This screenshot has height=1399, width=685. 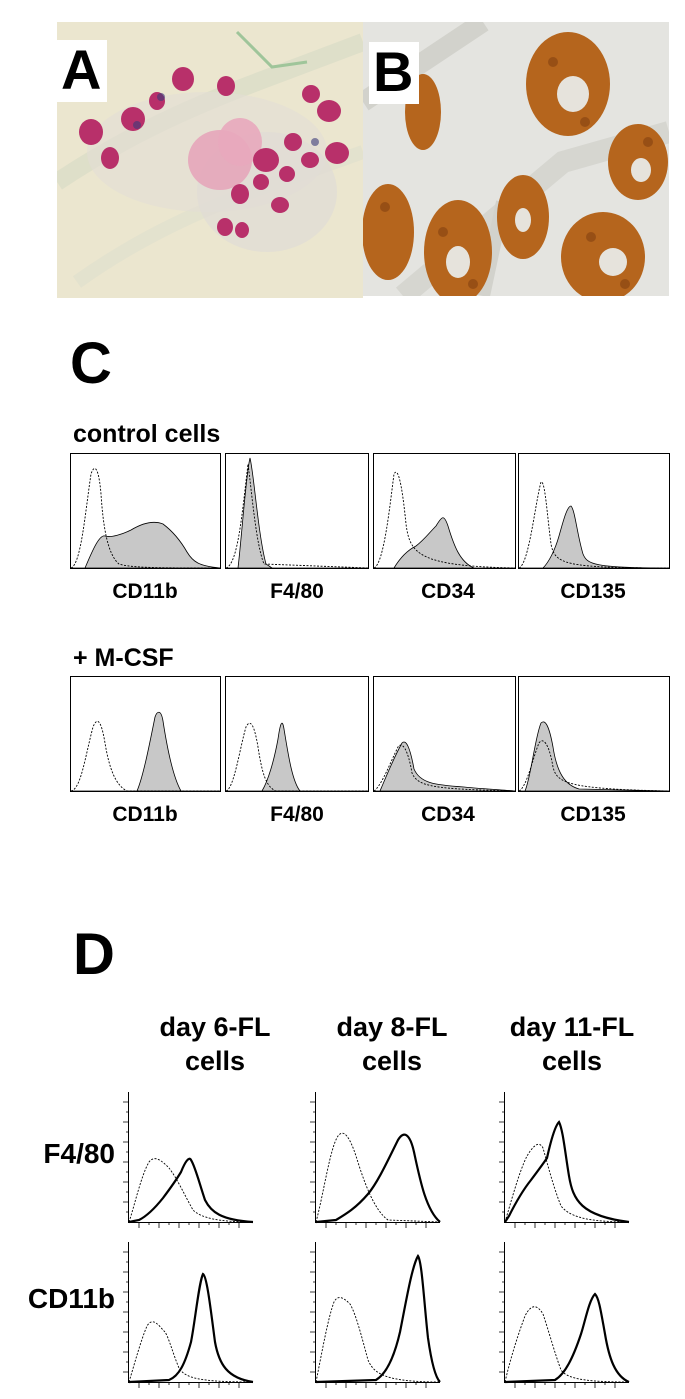 What do you see at coordinates (394, 73) in the screenshot?
I see `panel-b-label: B` at bounding box center [394, 73].